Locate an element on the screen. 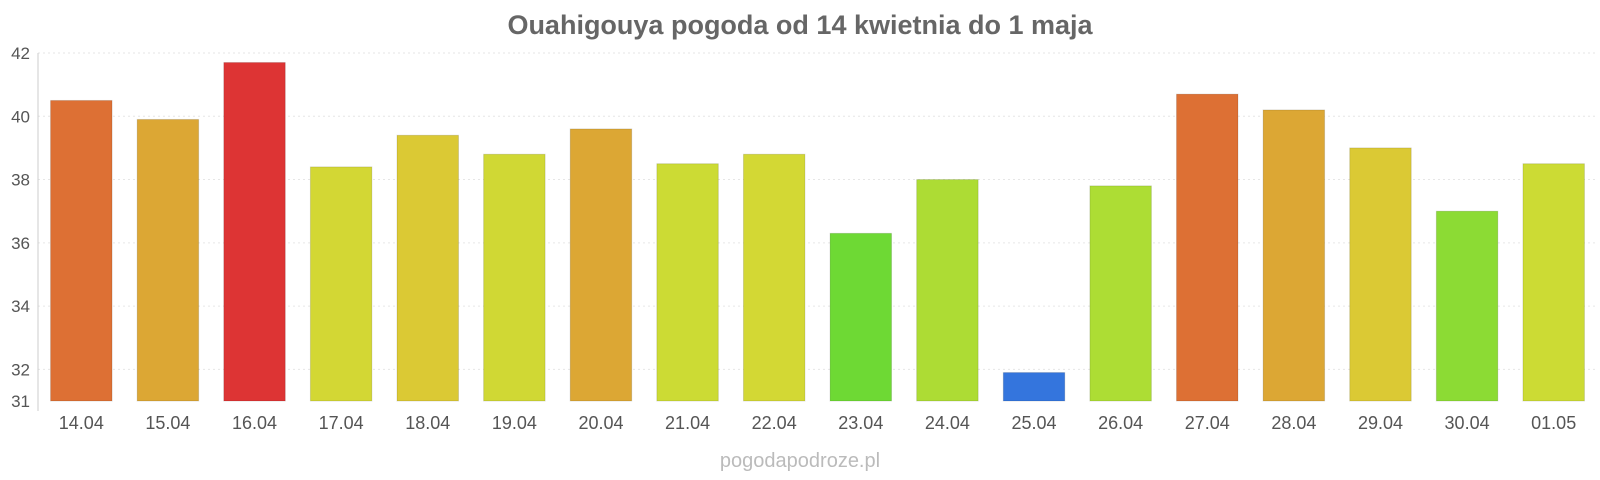 This screenshot has height=480, width=1600. x-tick-label: 01.05 is located at coordinates (1553, 423).